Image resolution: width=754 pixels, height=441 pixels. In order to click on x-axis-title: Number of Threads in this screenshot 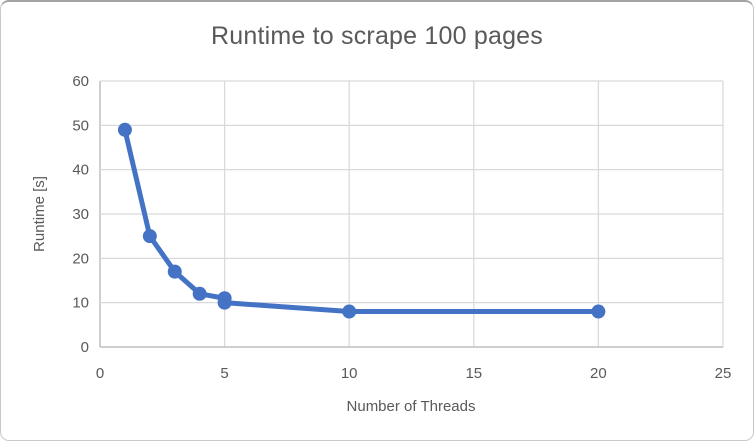, I will do `click(411, 406)`.